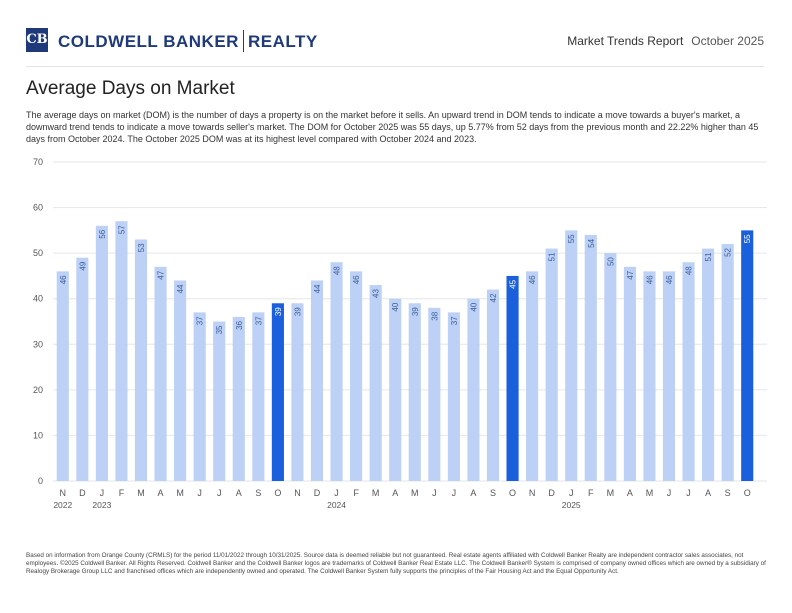 Image resolution: width=792 pixels, height=613 pixels. What do you see at coordinates (747, 238) in the screenshot?
I see `bar-value-label: 55` at bounding box center [747, 238].